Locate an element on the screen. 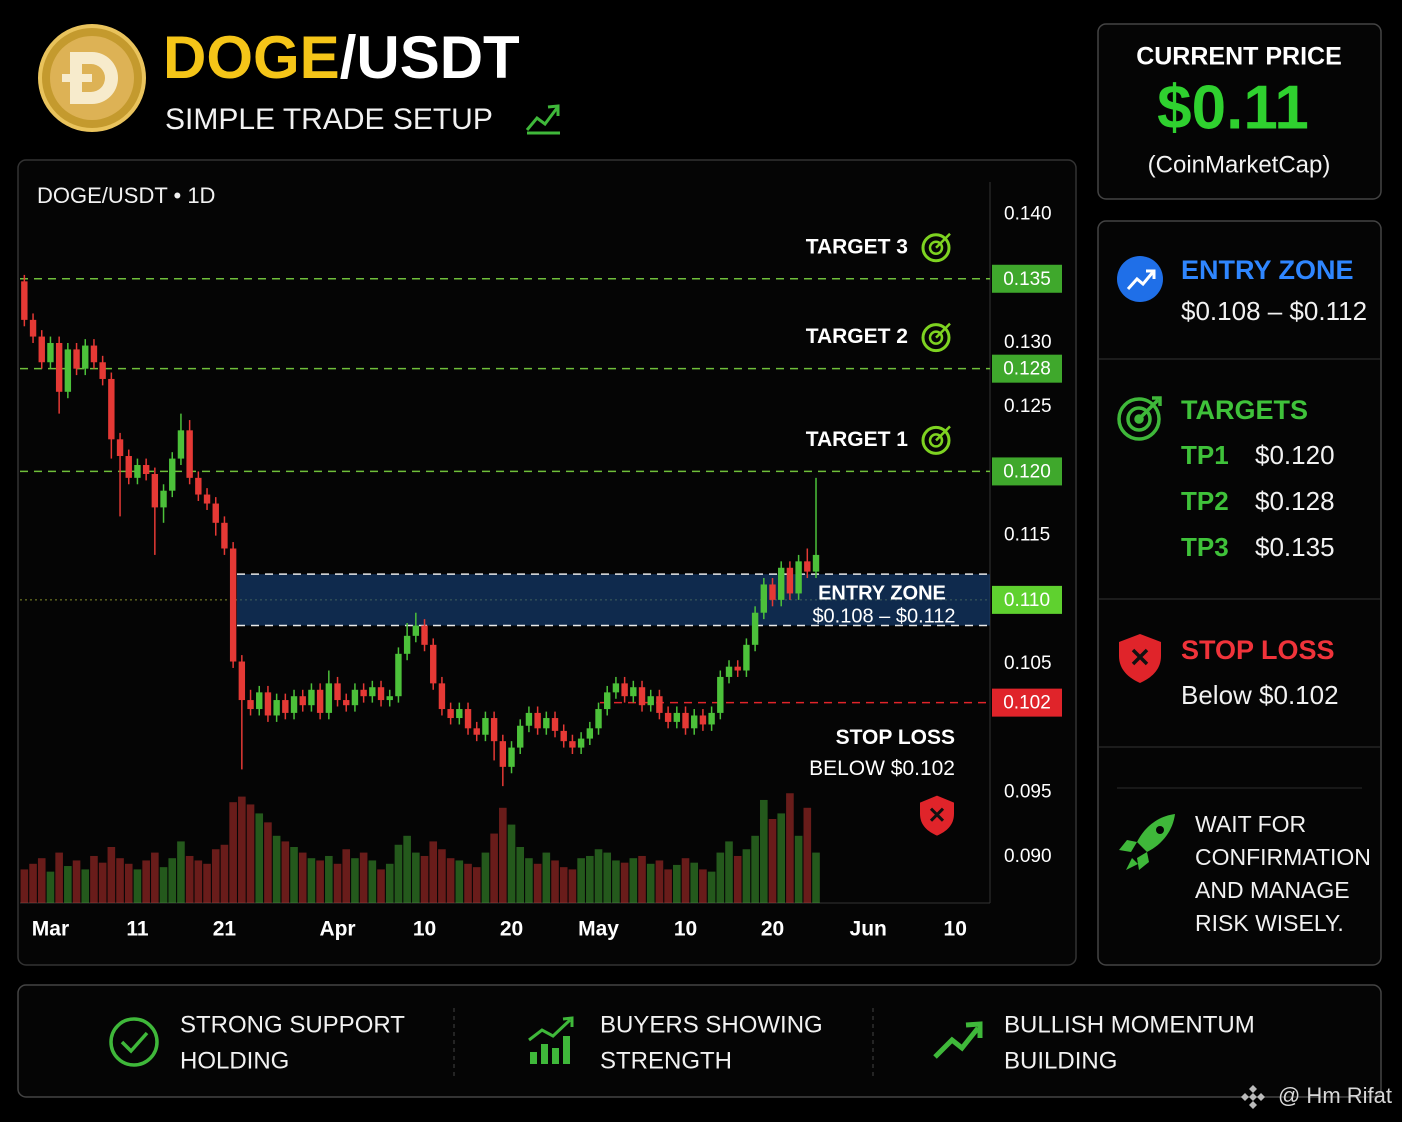 The height and width of the screenshot is (1122, 1402). y-tick-label: 0.105 is located at coordinates (1028, 663).